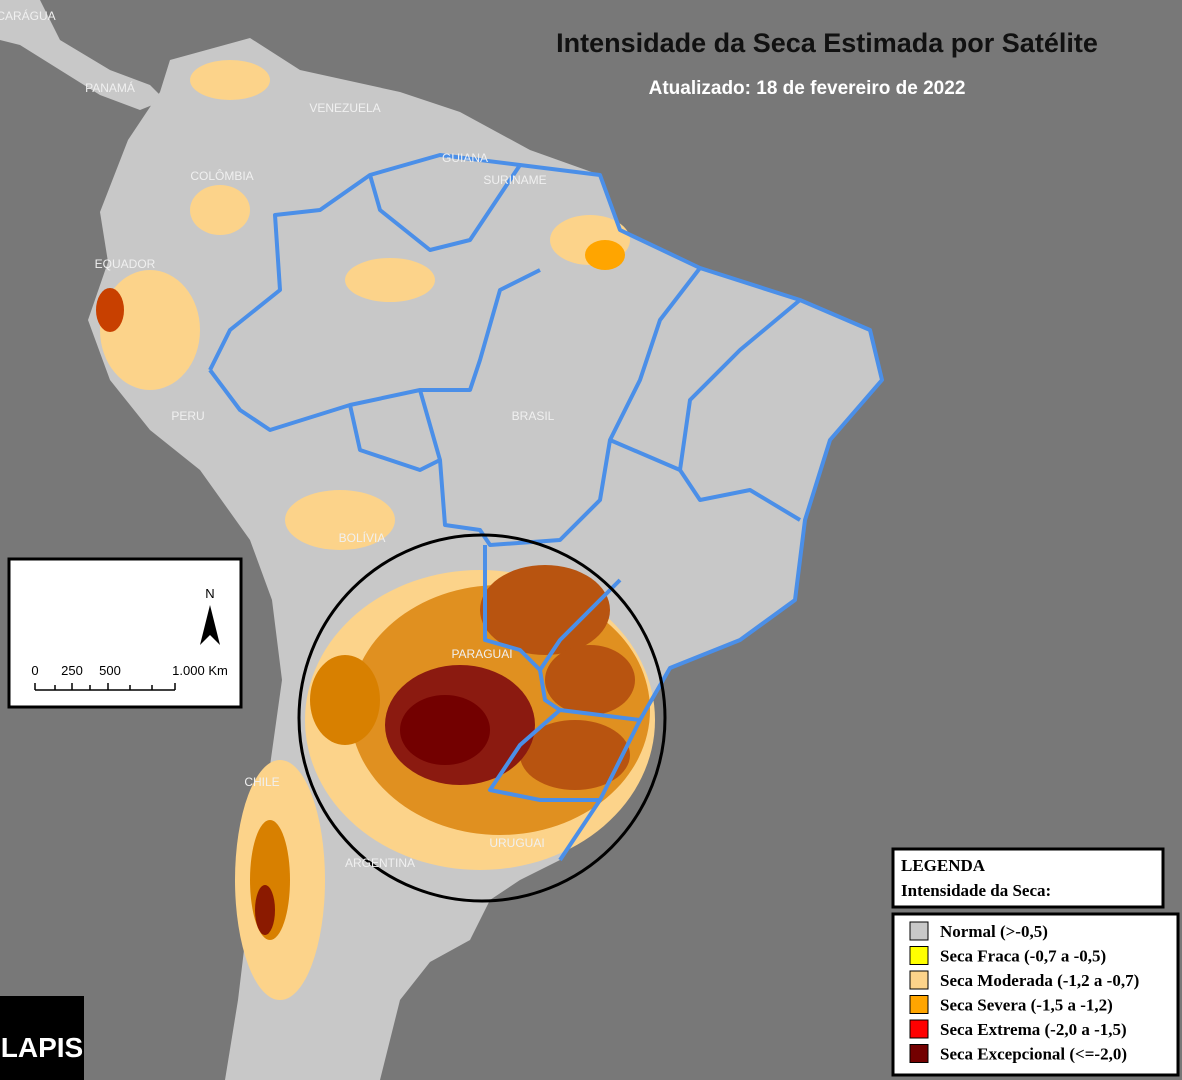 The width and height of the screenshot is (1182, 1080). I want to click on logo-text: LAPIS, so click(42, 1047).